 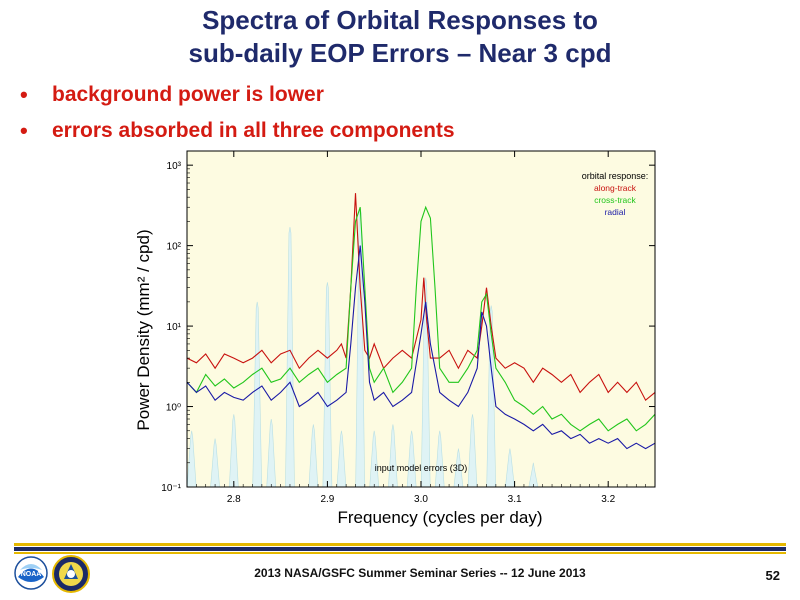 I want to click on slide-title-line-2: sub-daily EOP Errors – Near 3 cpd, so click(x=400, y=53).